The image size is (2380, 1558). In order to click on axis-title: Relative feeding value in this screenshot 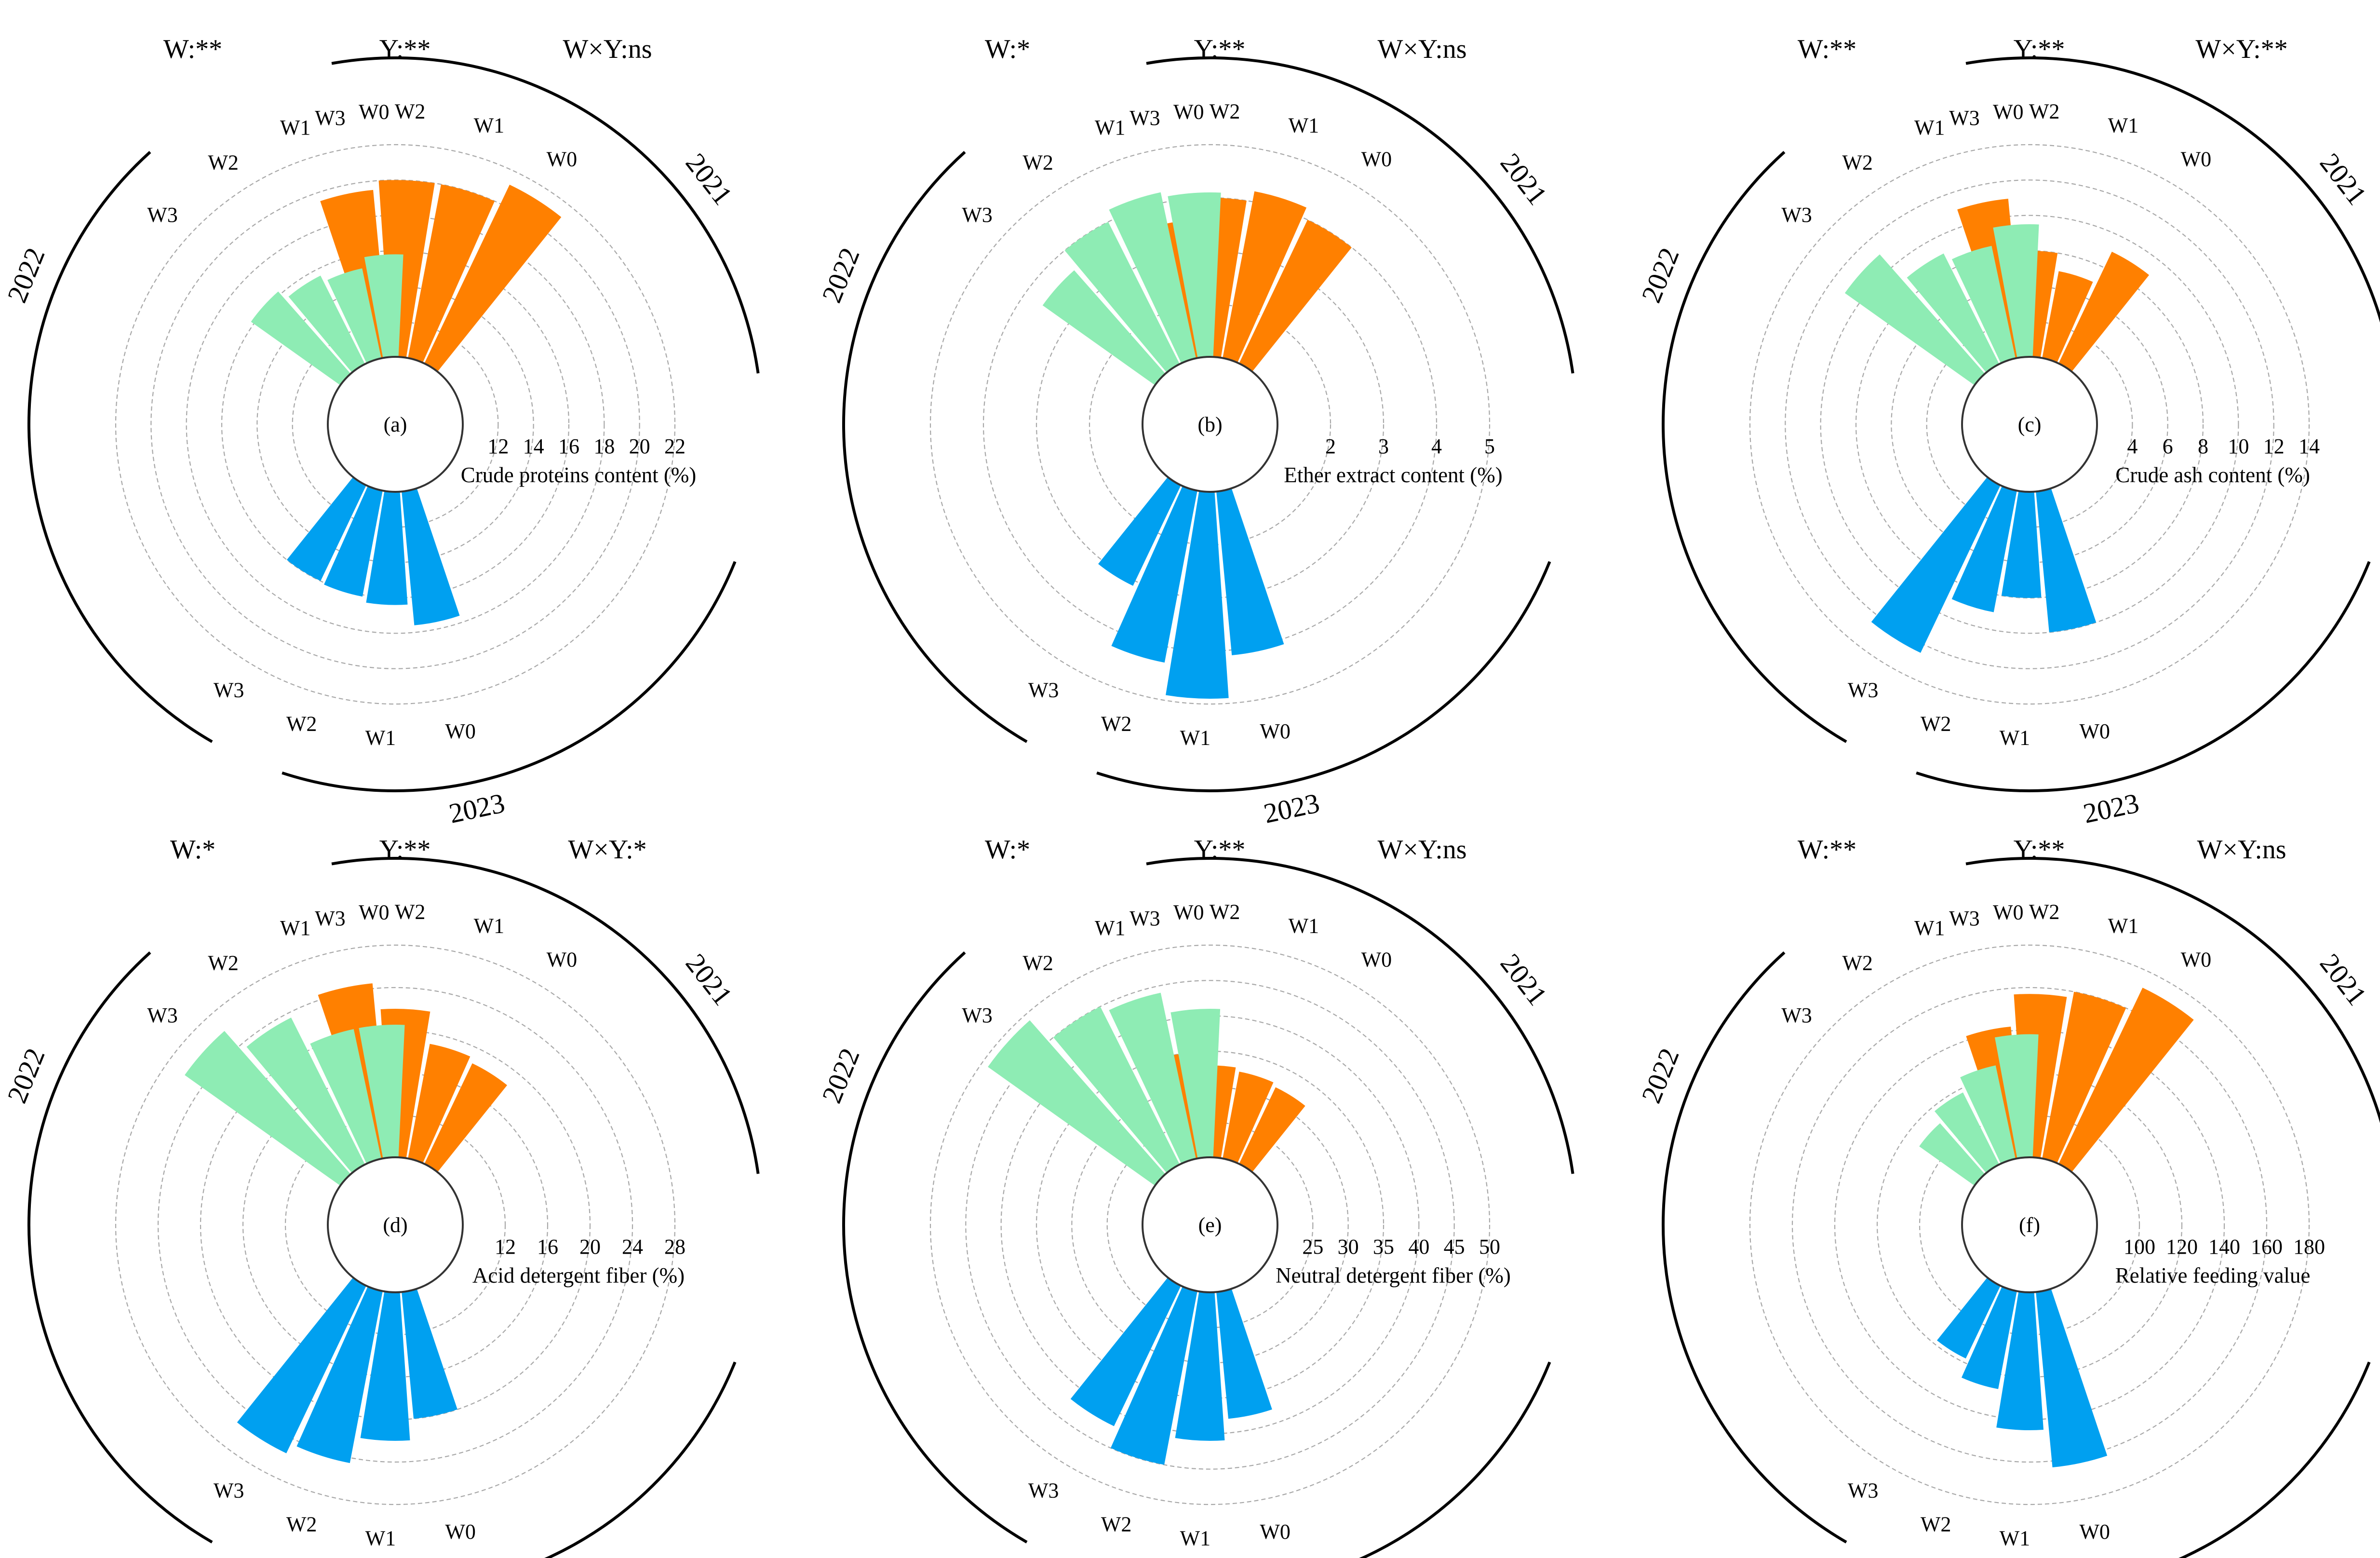, I will do `click(2213, 1275)`.